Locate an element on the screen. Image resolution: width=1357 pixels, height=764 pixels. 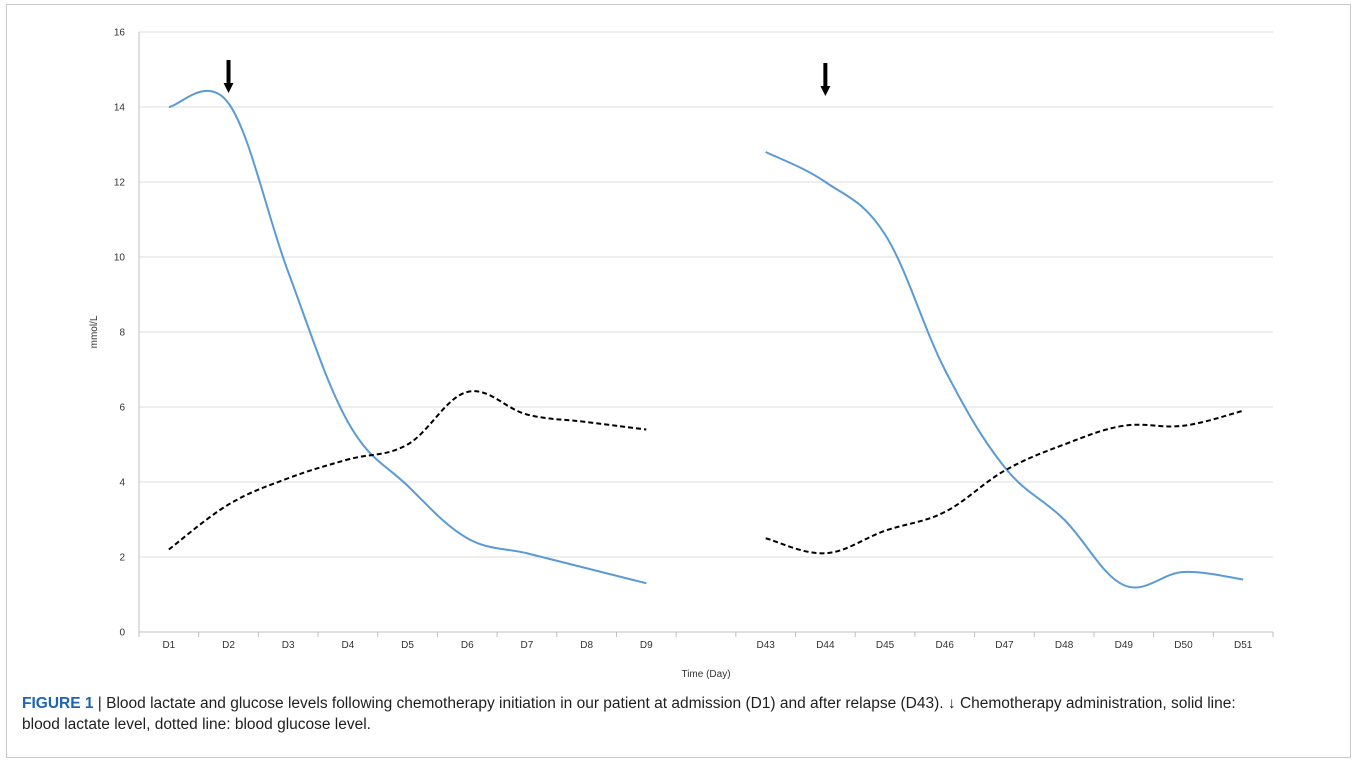
y-tick-label: 6 is located at coordinates (122, 408).